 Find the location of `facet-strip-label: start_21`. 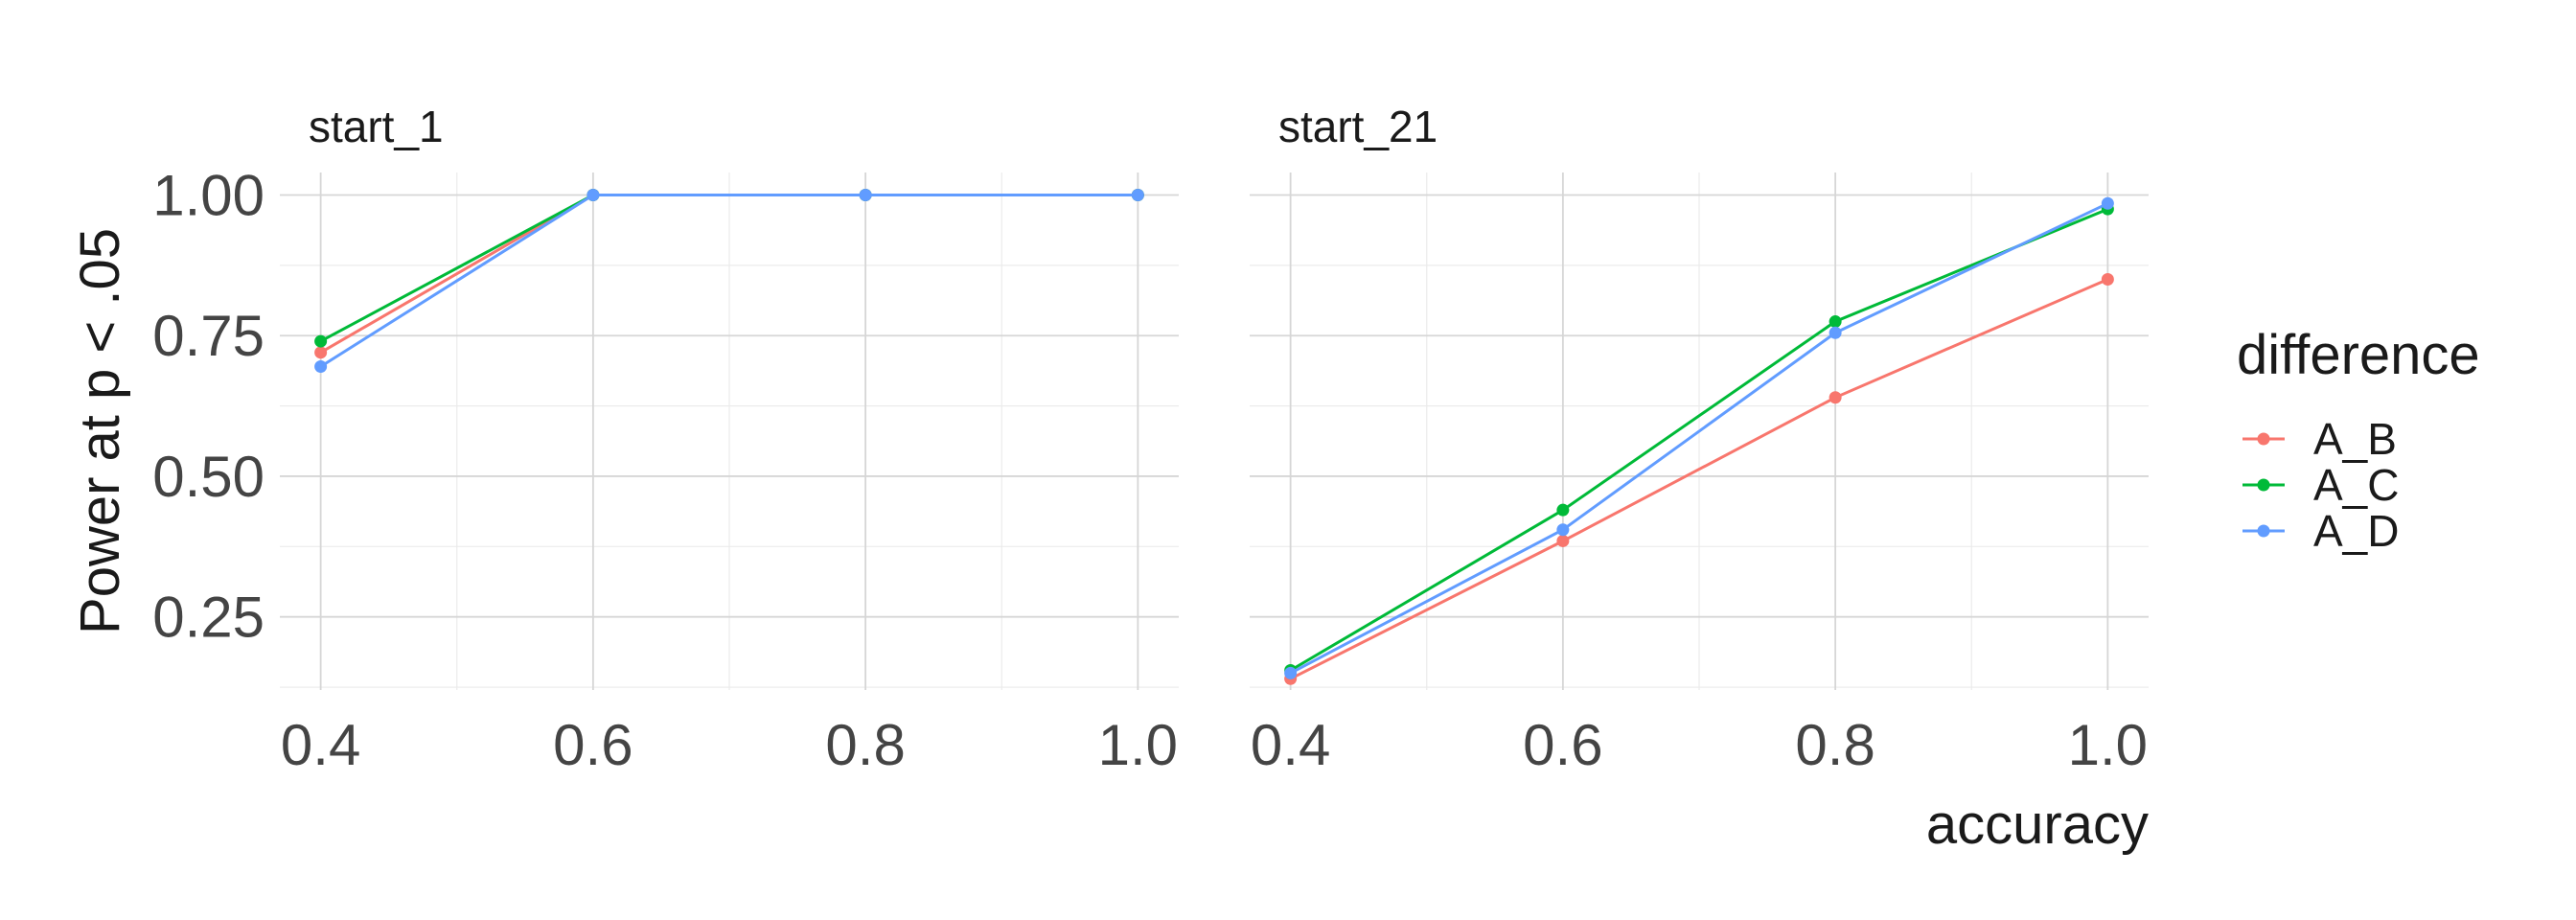

facet-strip-label: start_21 is located at coordinates (1358, 126).